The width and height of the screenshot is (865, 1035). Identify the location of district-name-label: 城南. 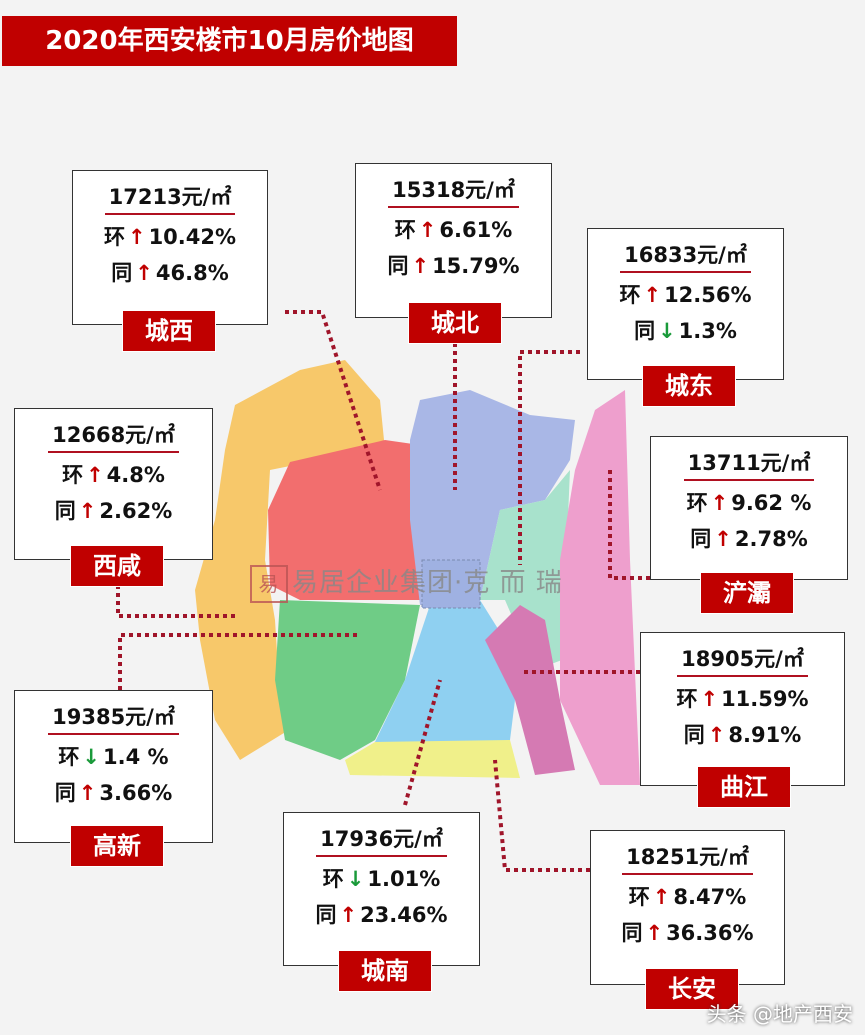
(385, 971).